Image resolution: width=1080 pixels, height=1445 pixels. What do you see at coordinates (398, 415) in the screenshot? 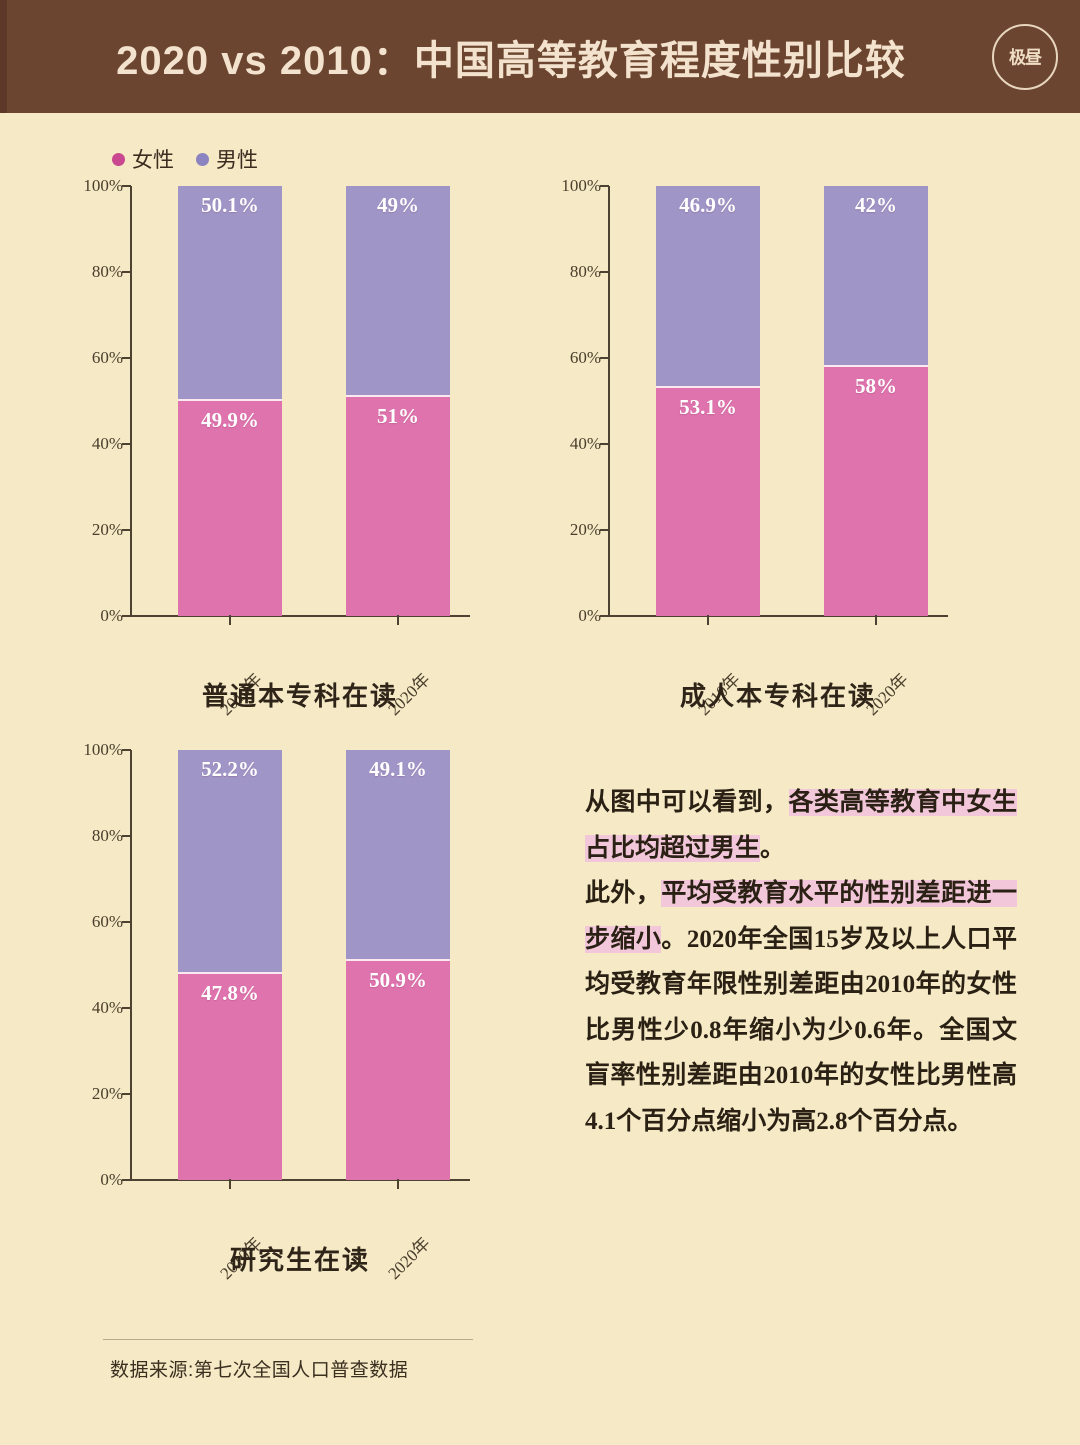
I see `bar-value-label-female: 51%` at bounding box center [398, 415].